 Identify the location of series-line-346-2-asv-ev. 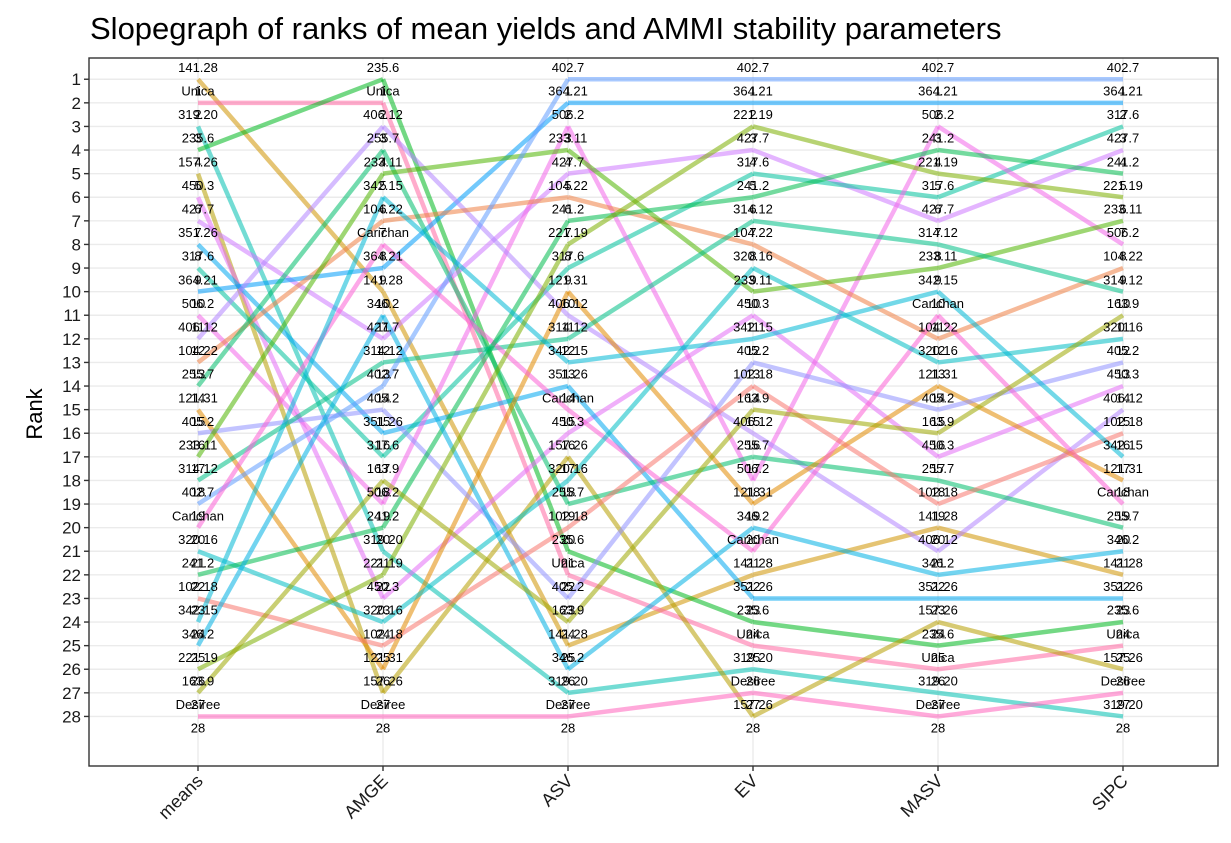
(660, 598).